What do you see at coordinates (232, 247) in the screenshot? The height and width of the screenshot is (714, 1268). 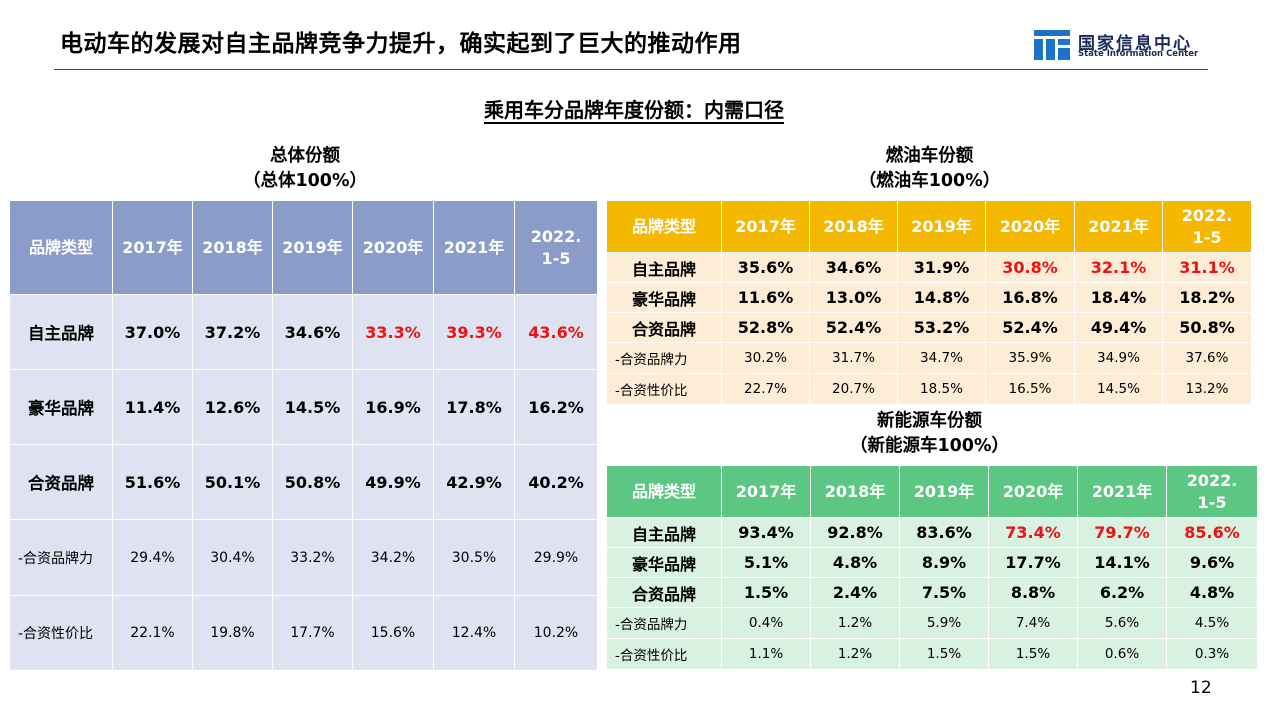 I see `total-share-header-year: 2018年` at bounding box center [232, 247].